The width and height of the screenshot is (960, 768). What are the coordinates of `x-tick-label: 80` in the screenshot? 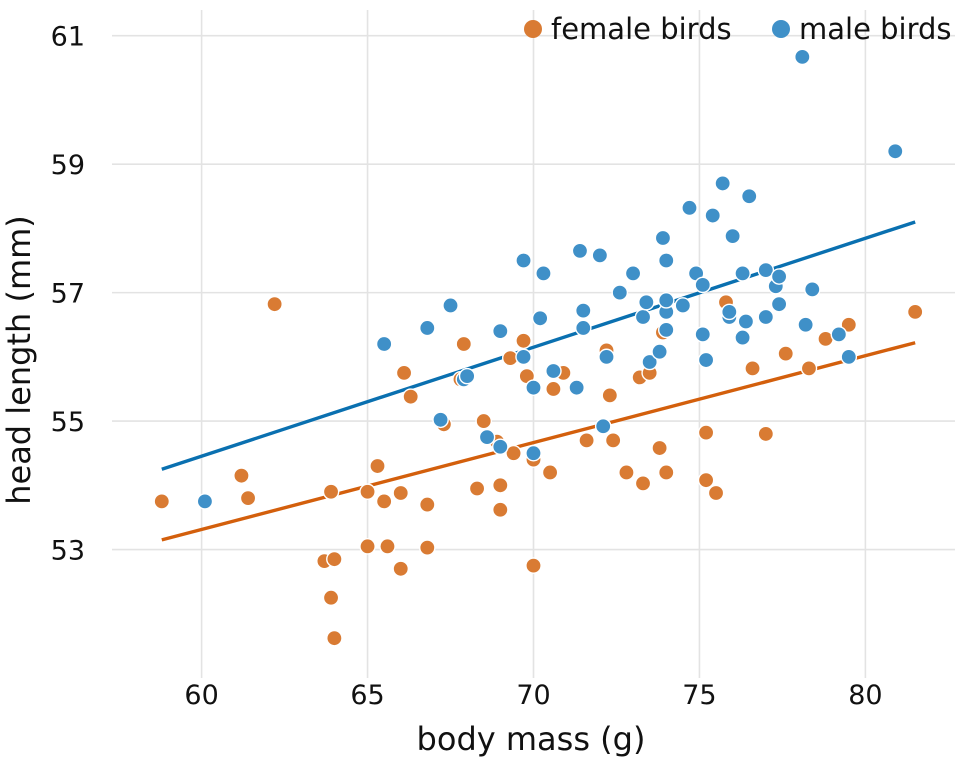 It's located at (865, 695).